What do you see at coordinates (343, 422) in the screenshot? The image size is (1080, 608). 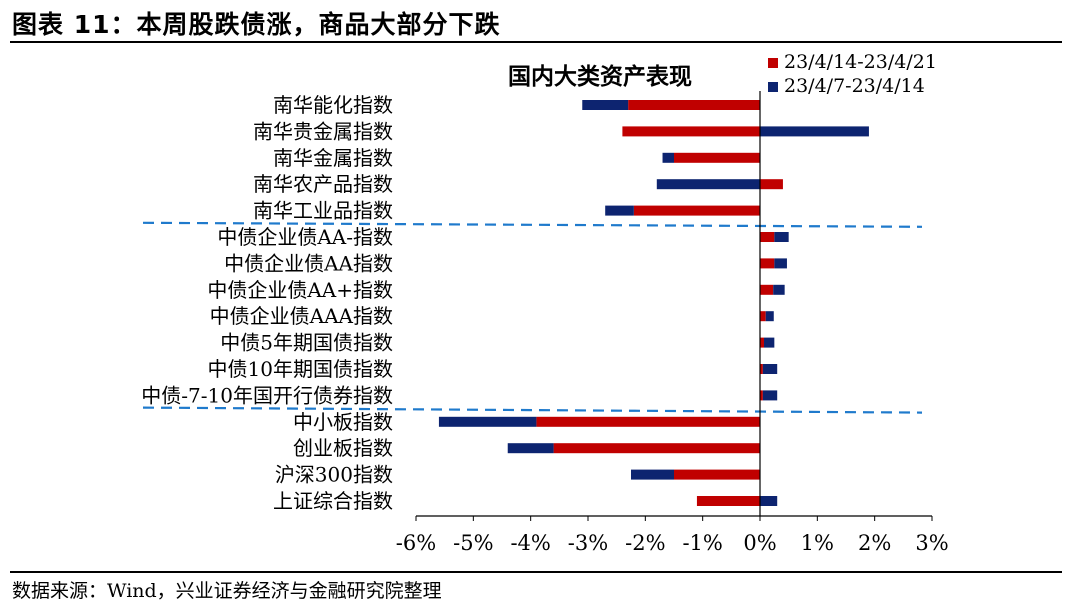 I see `category-label: 中小板指数` at bounding box center [343, 422].